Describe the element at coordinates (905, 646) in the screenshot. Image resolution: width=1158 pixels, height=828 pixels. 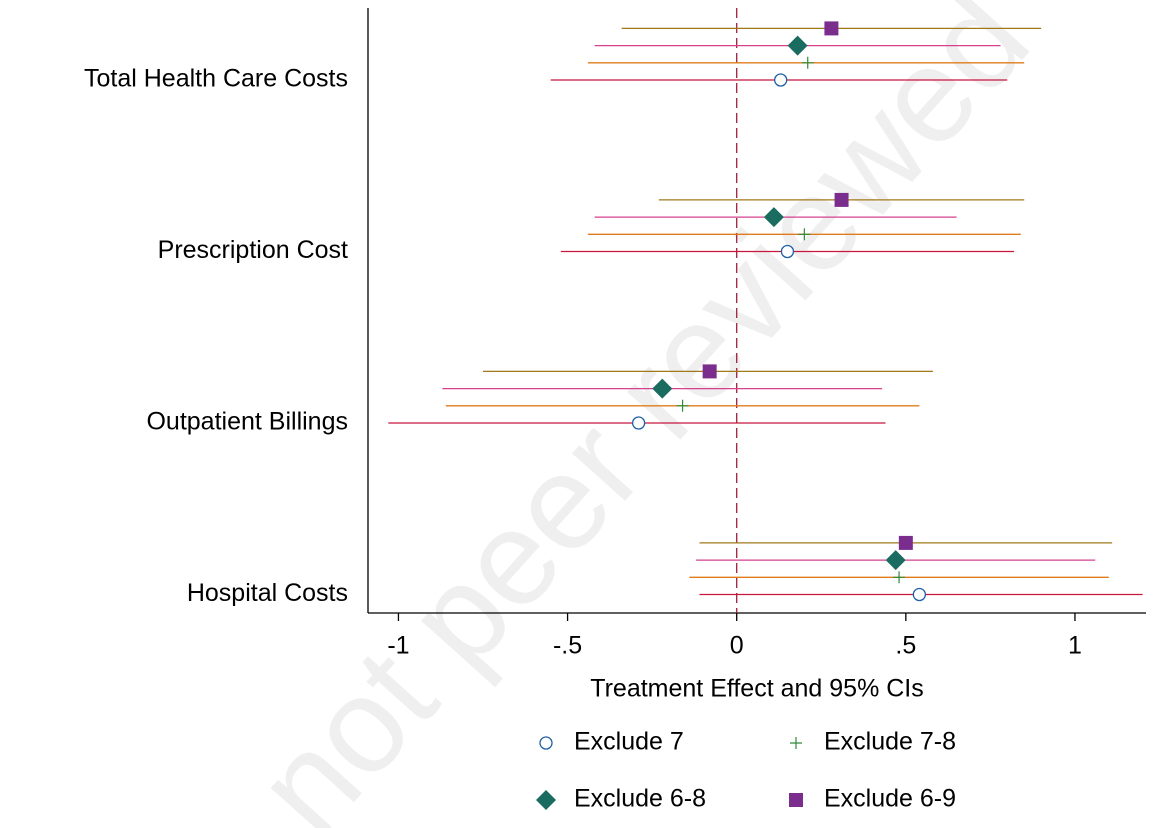
I see `x-tick-label: .5` at that location.